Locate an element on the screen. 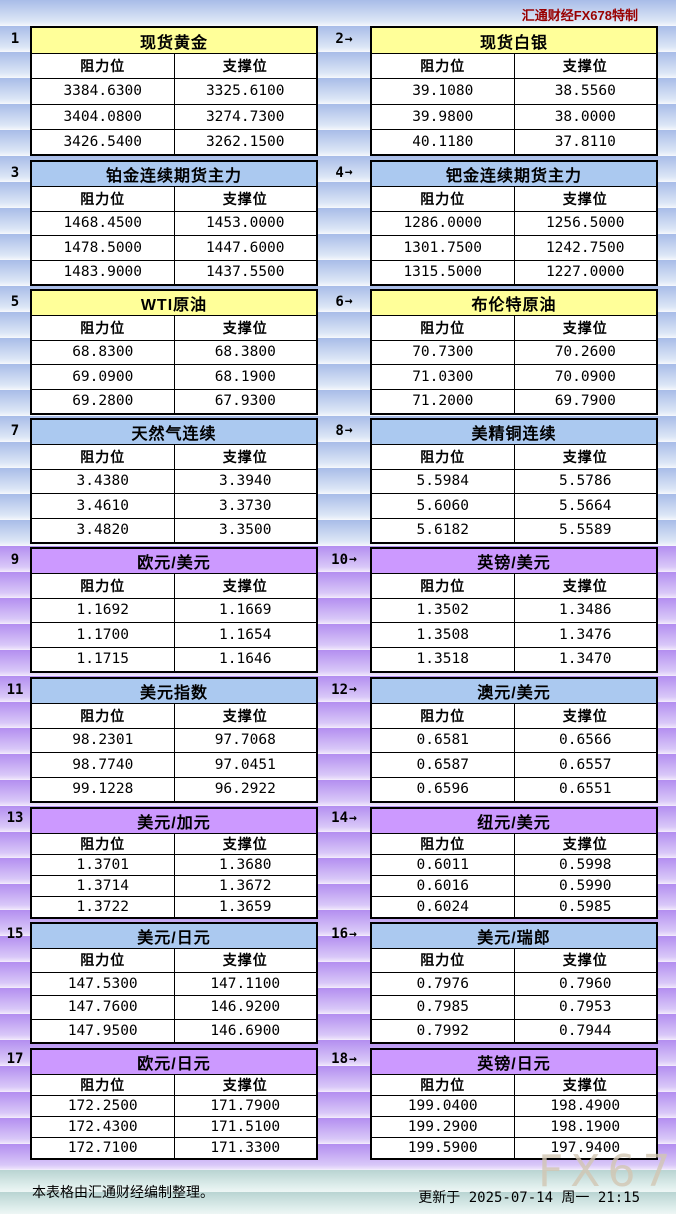 This screenshot has height=1214, width=676. support-value: 1.1669 is located at coordinates (245, 610).